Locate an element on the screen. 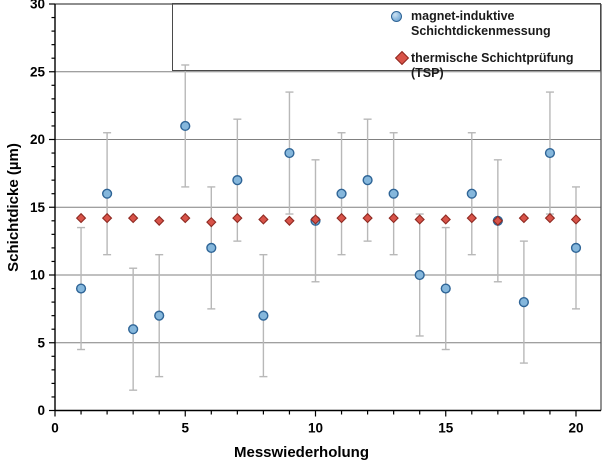  x-tick-label: 15 is located at coordinates (446, 428).